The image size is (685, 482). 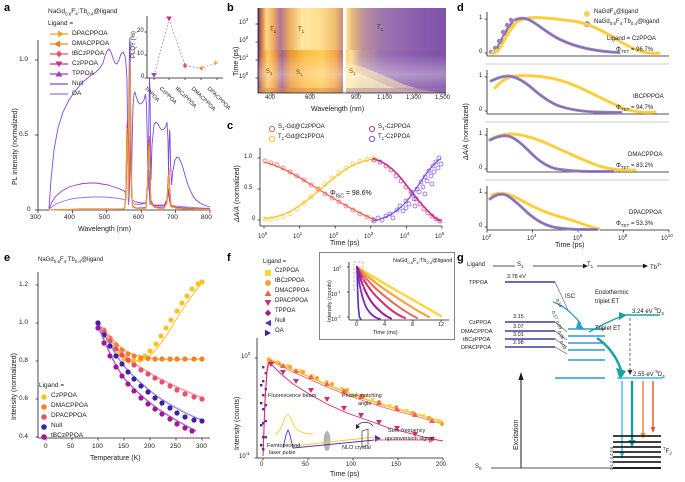 I want to click on panel-g-label: g, so click(x=460, y=258).